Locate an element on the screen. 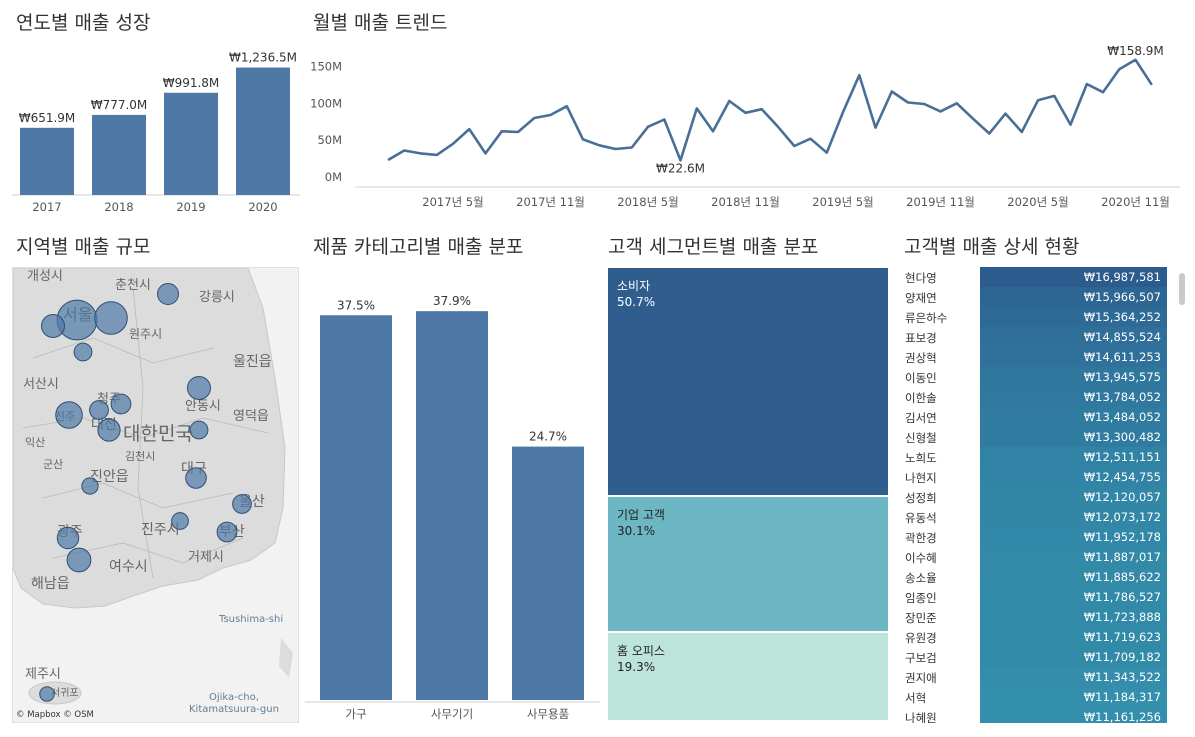 The height and width of the screenshot is (737, 1195). table-row: 장민준 ₩11,723,888 is located at coordinates (1035, 617).